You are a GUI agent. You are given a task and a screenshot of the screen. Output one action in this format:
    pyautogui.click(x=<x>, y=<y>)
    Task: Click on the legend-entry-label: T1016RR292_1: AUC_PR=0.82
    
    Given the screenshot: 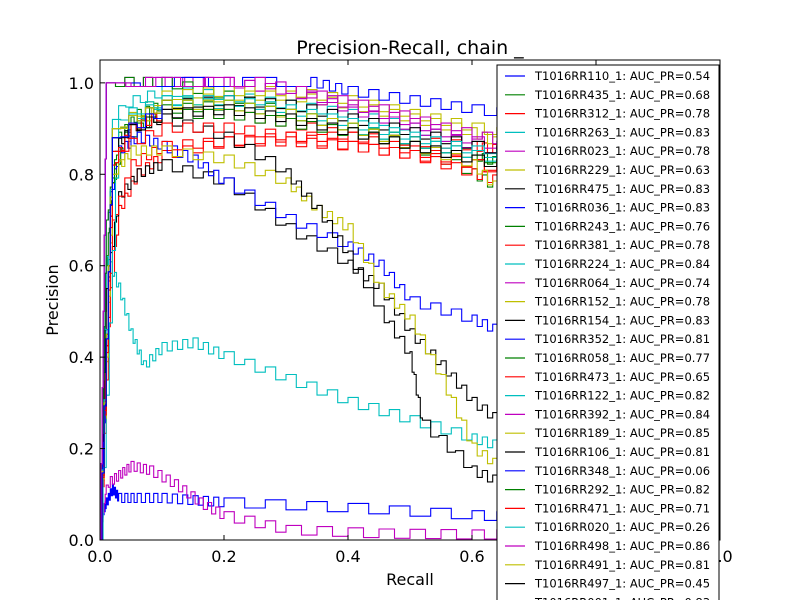 What is the action you would take?
    pyautogui.click(x=622, y=490)
    